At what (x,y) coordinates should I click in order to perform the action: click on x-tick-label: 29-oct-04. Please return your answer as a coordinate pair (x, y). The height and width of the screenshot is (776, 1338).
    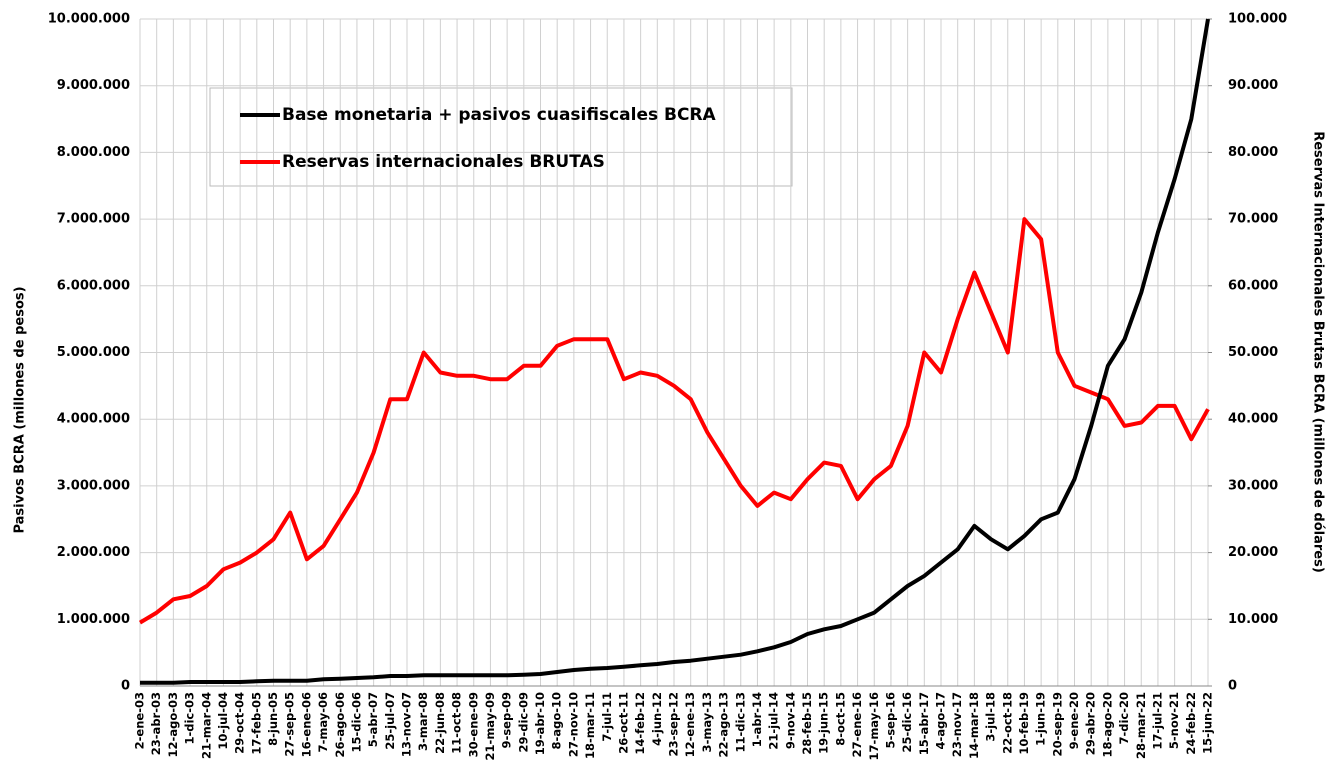
    Looking at the image, I should click on (240, 723).